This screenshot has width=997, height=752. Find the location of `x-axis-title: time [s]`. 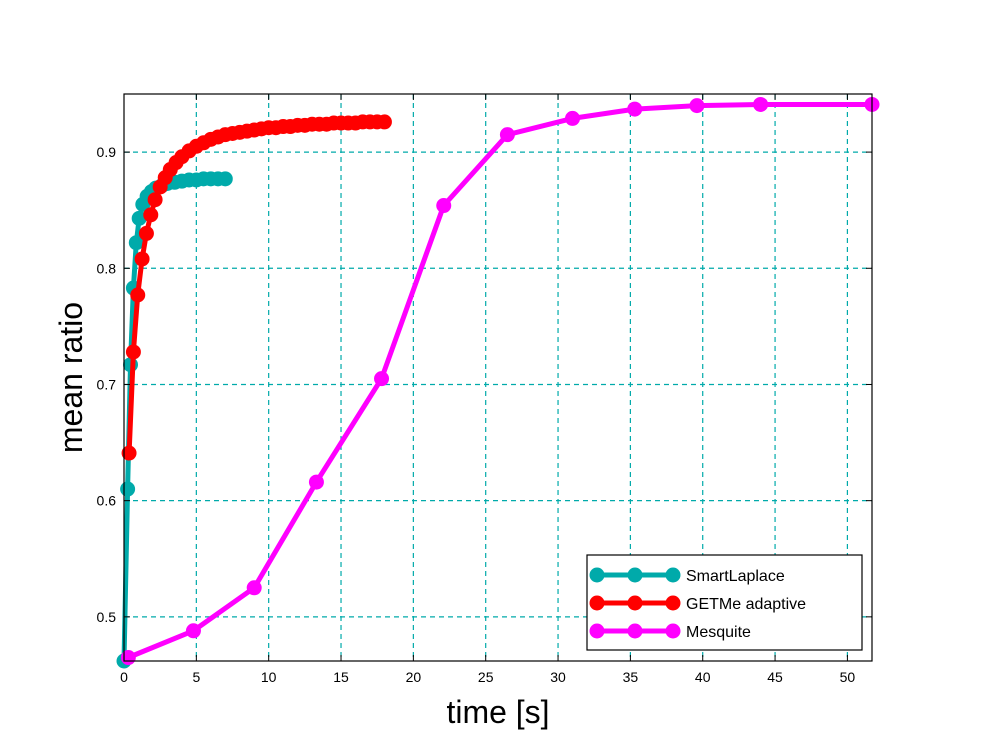

x-axis-title: time [s] is located at coordinates (497, 712).